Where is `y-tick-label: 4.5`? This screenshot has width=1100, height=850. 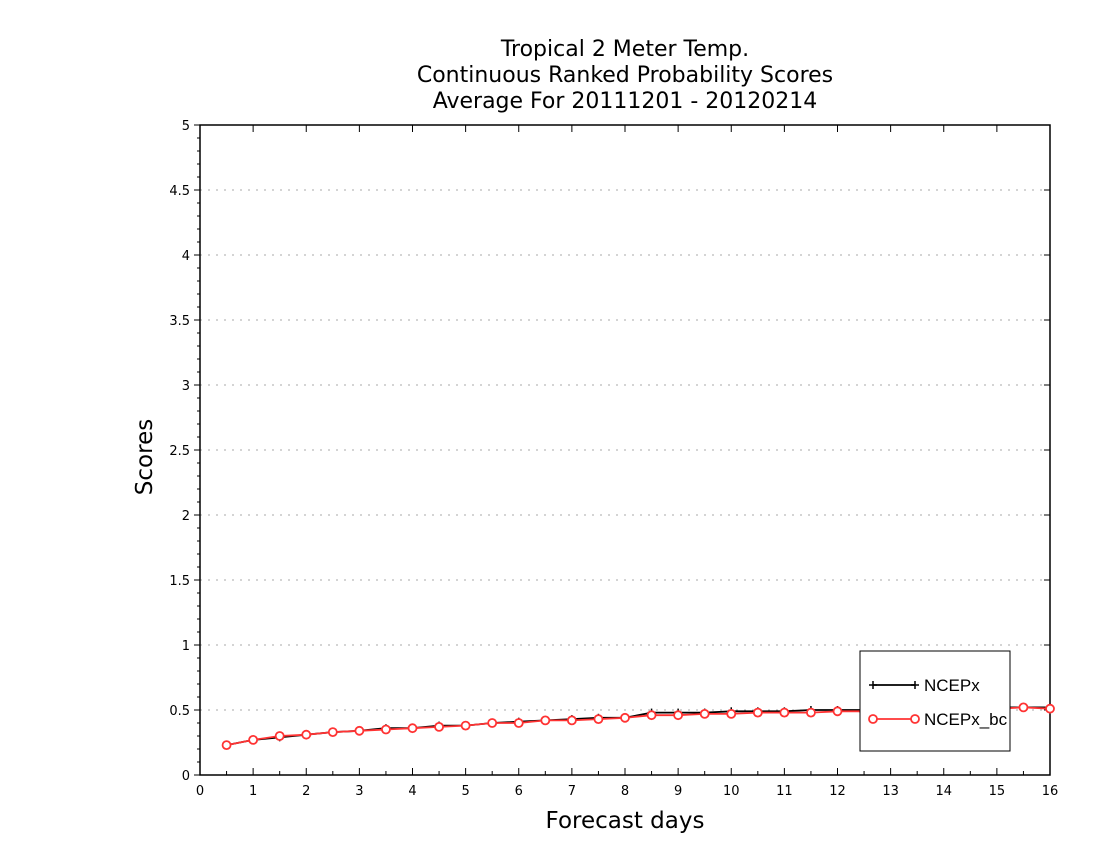
y-tick-label: 4.5 is located at coordinates (179, 191).